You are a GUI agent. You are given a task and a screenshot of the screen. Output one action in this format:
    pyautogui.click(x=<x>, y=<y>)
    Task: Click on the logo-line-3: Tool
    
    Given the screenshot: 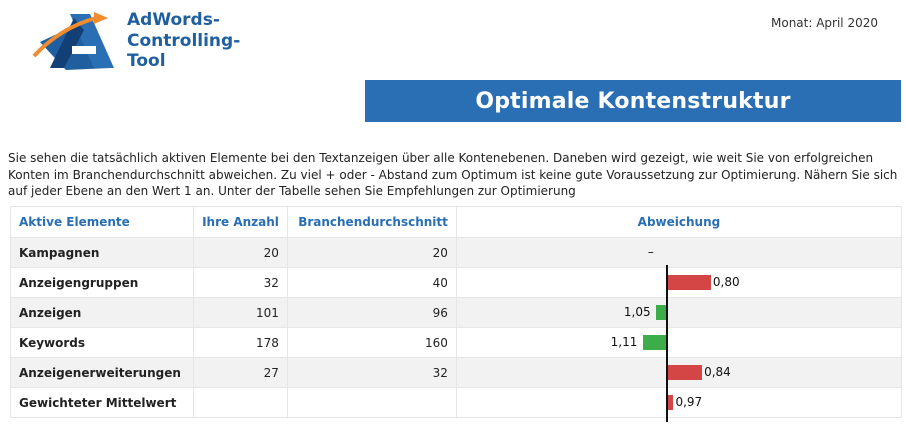 What is the action you would take?
    pyautogui.click(x=146, y=61)
    